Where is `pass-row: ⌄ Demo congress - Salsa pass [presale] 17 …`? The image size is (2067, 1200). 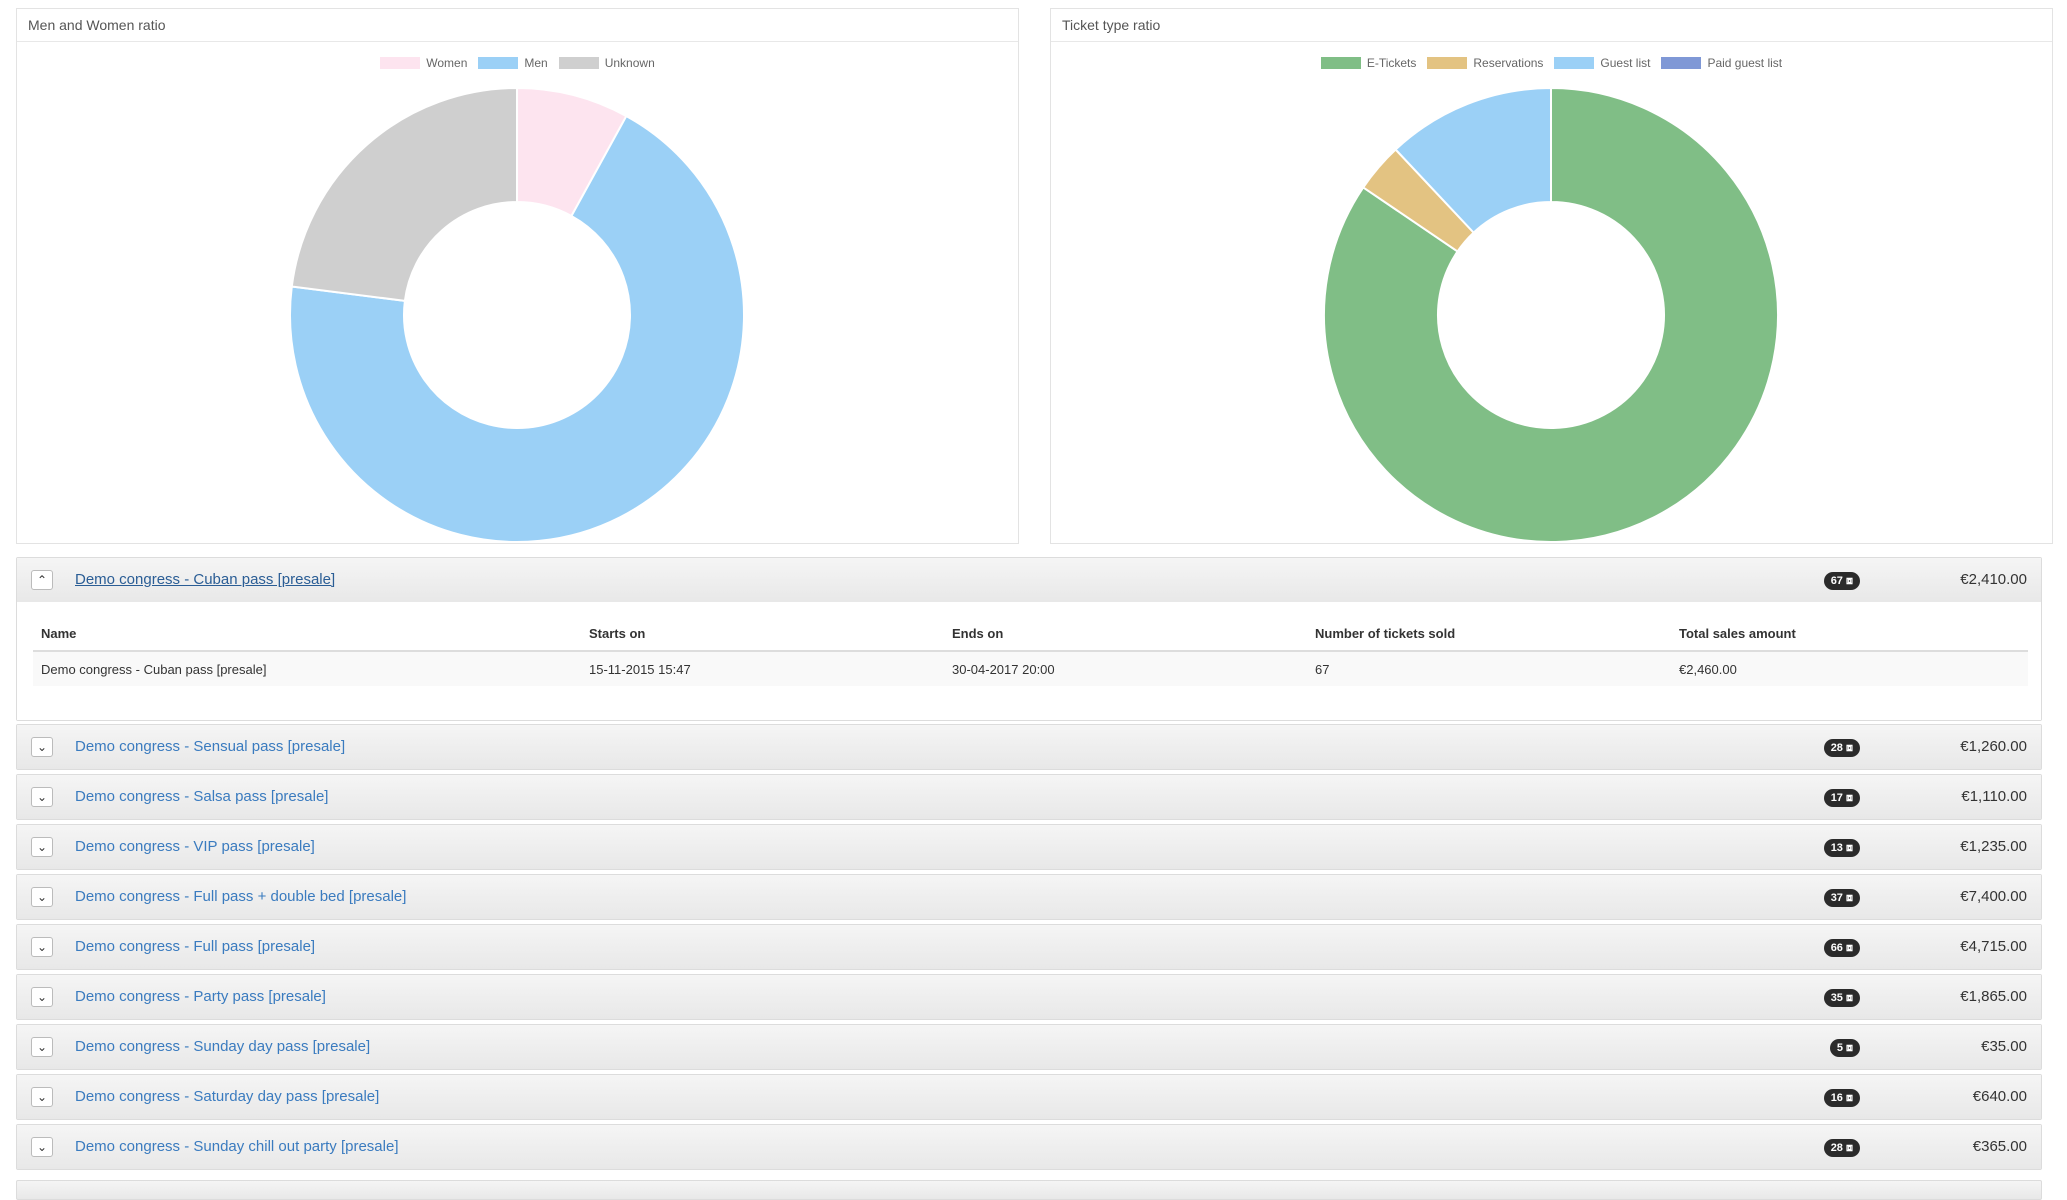 pass-row: ⌄ Demo congress - Salsa pass [presale] 17 … is located at coordinates (1029, 797).